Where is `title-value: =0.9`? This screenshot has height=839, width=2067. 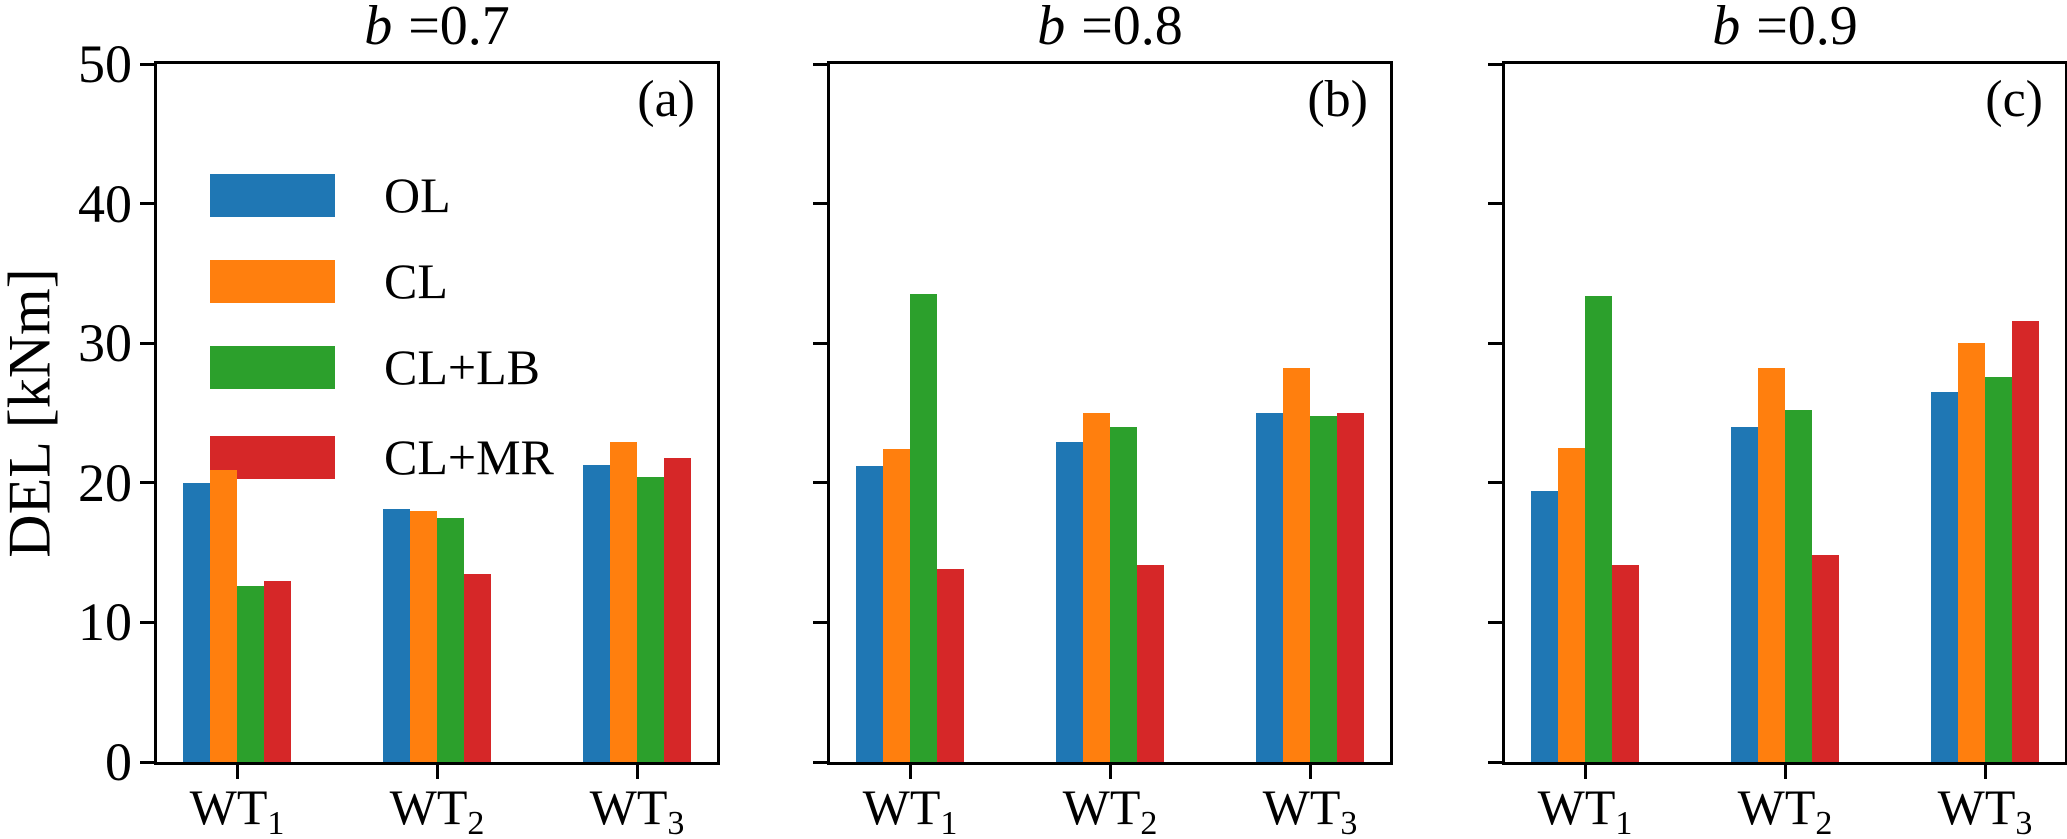 title-value: =0.9 is located at coordinates (1807, 28).